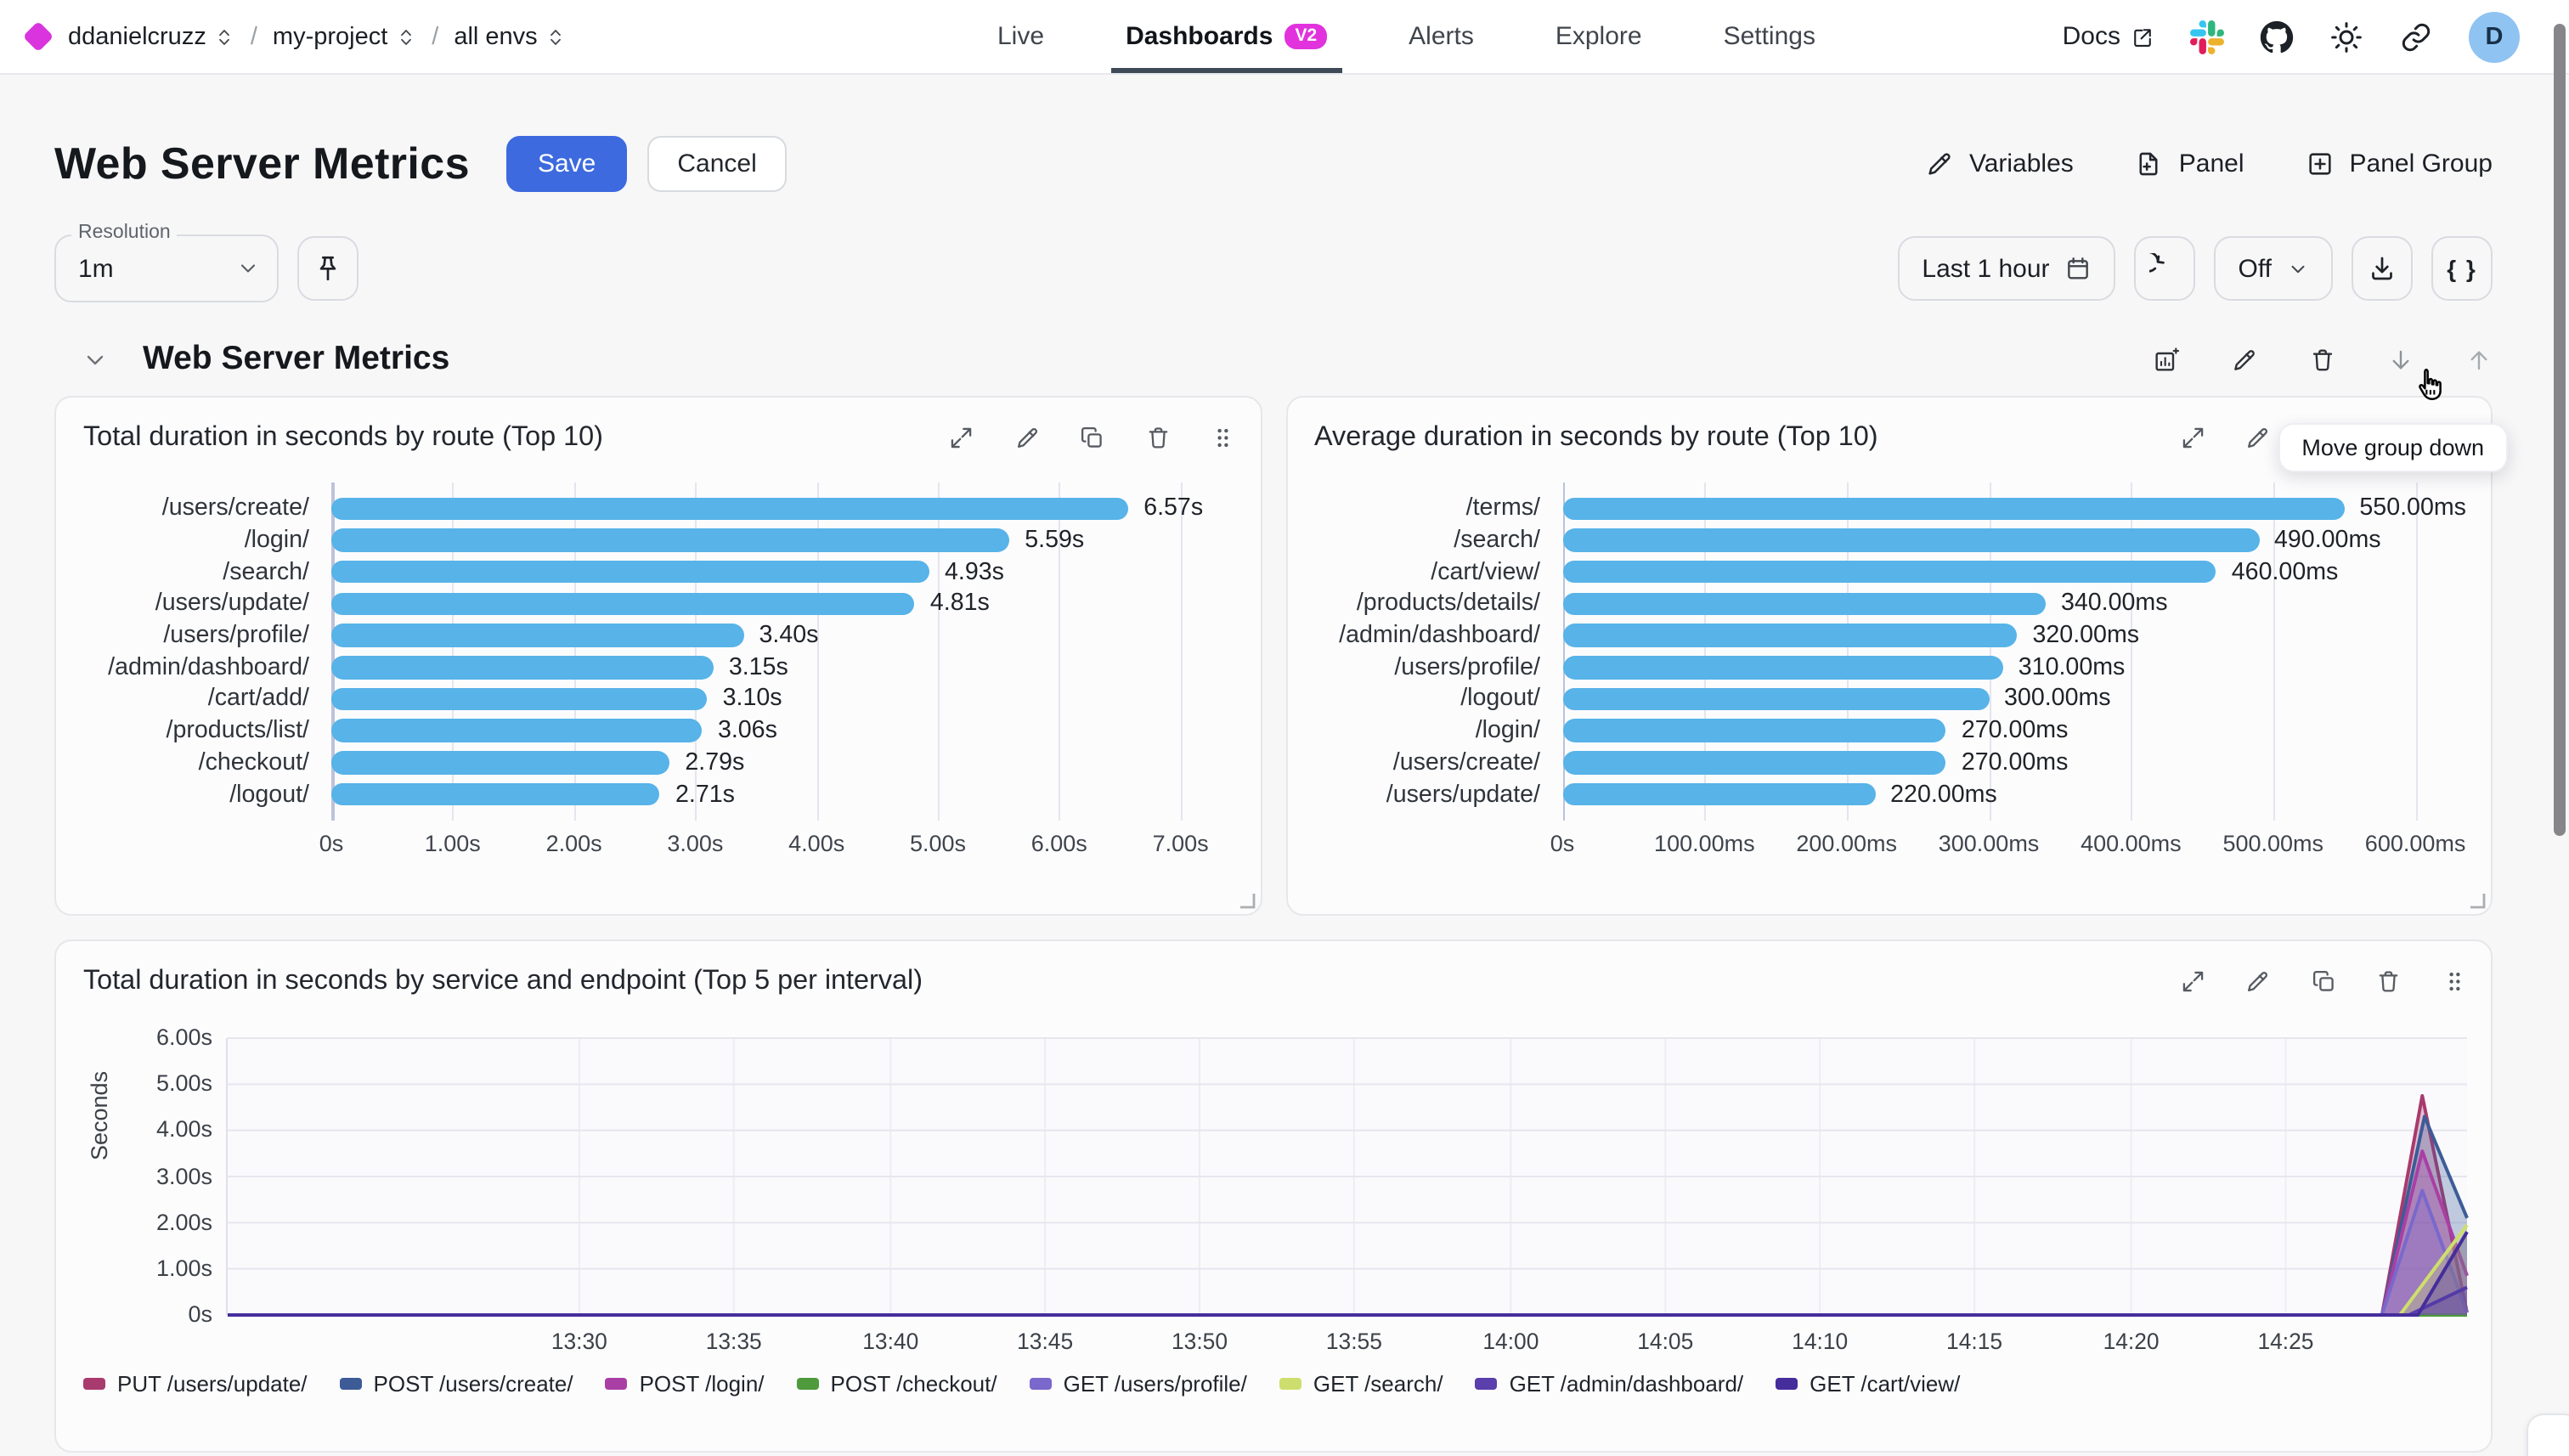 This screenshot has width=2569, height=1456. What do you see at coordinates (1599, 36) in the screenshot?
I see `nav-explore: Explore` at bounding box center [1599, 36].